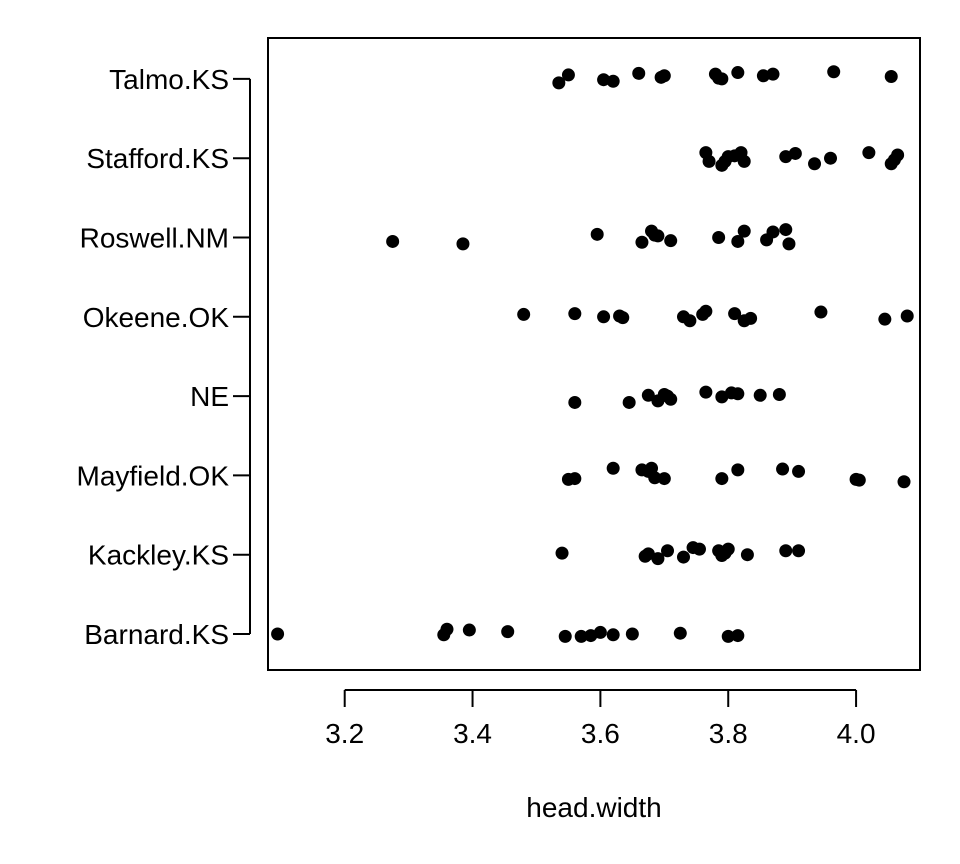 This screenshot has height=864, width=960. Describe the element at coordinates (728, 733) in the screenshot. I see `x-tick-label: 3.8` at that location.